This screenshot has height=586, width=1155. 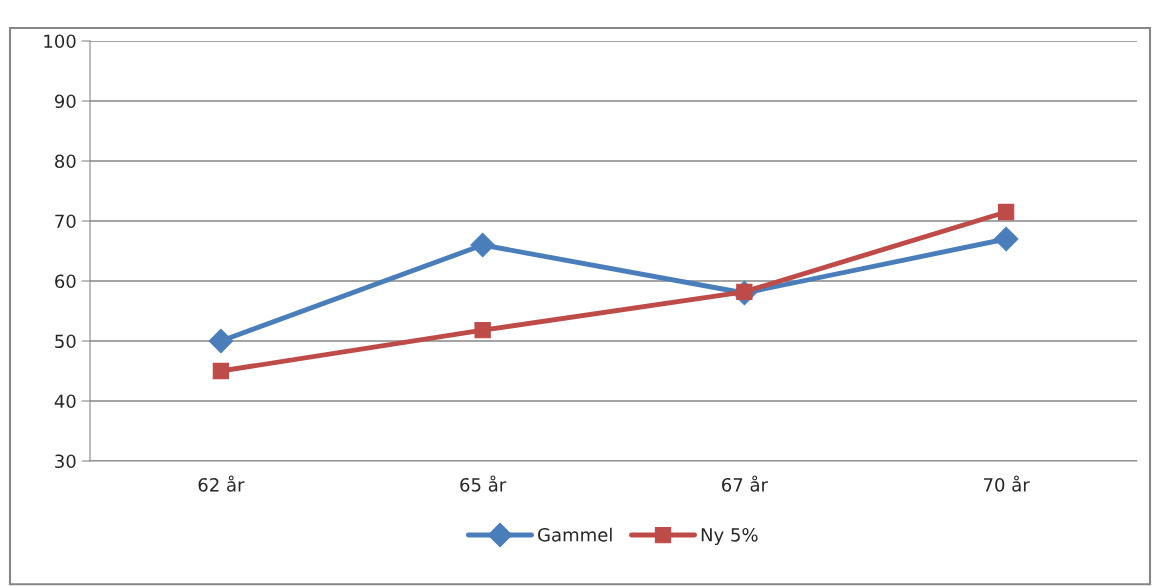 I want to click on legend-label: Ny 5%, so click(x=729, y=536).